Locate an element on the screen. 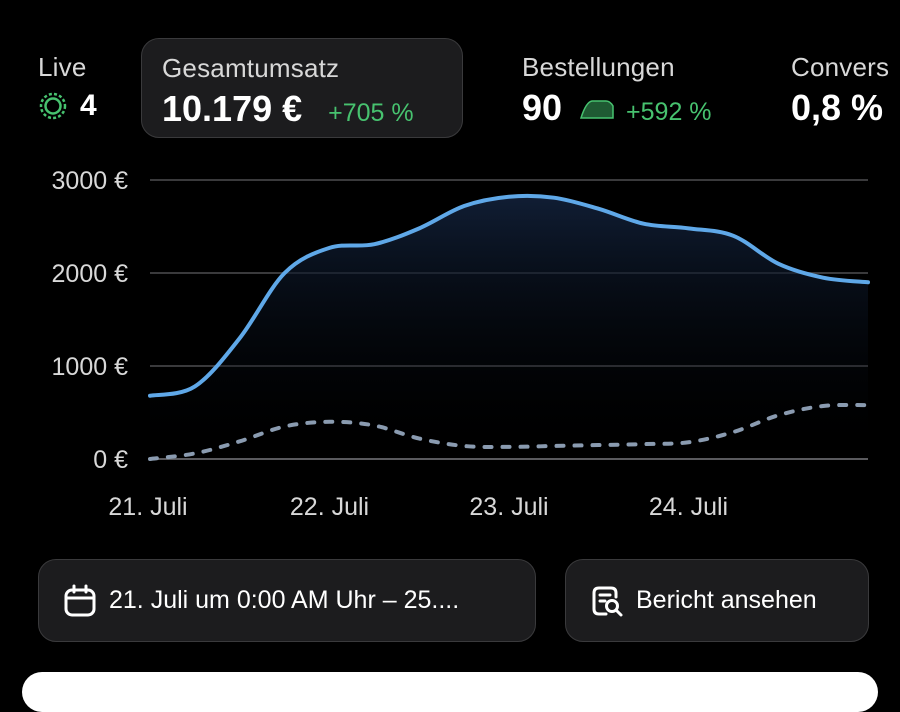 Image resolution: width=900 pixels, height=712 pixels. metric-label: Bestellungen is located at coordinates (598, 67).